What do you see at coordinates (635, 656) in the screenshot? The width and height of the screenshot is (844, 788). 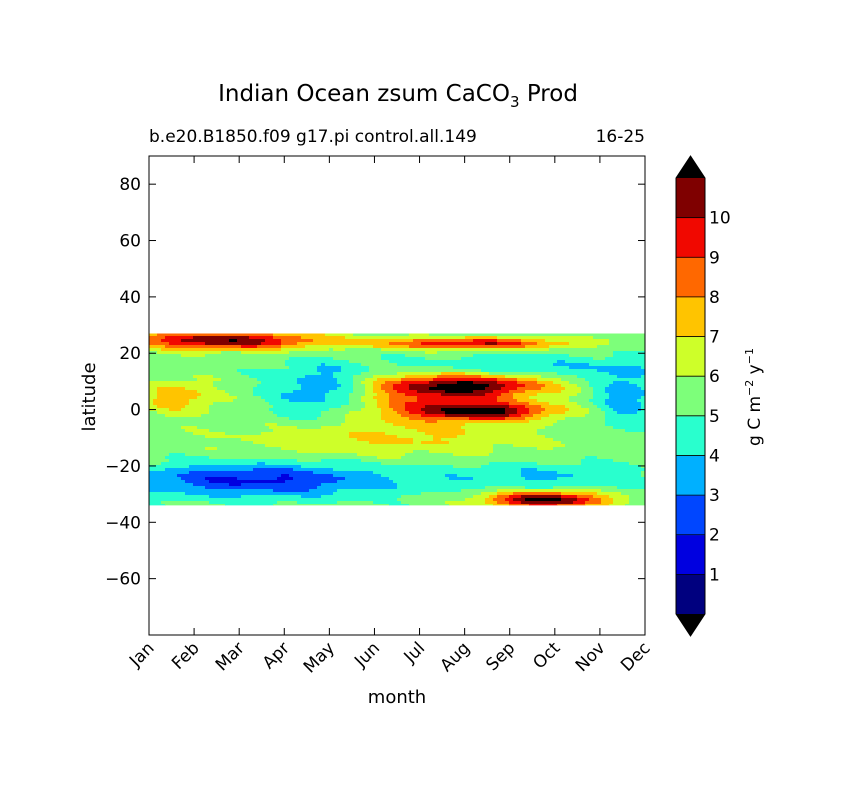 I see `x-tick-label: Dec` at bounding box center [635, 656].